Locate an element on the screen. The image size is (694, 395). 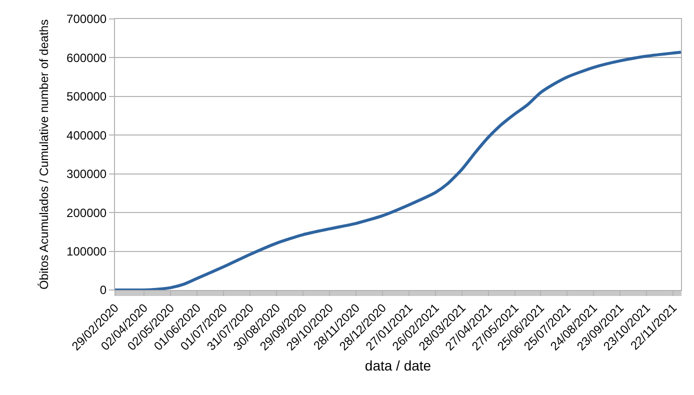
y-tick-label: 200000 is located at coordinates (86, 213).